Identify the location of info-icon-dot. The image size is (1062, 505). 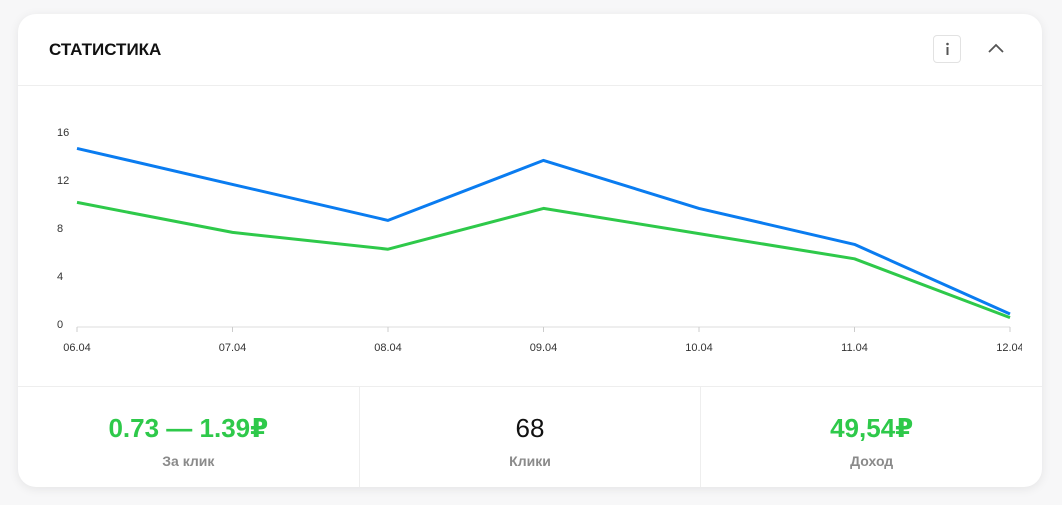
(947, 44).